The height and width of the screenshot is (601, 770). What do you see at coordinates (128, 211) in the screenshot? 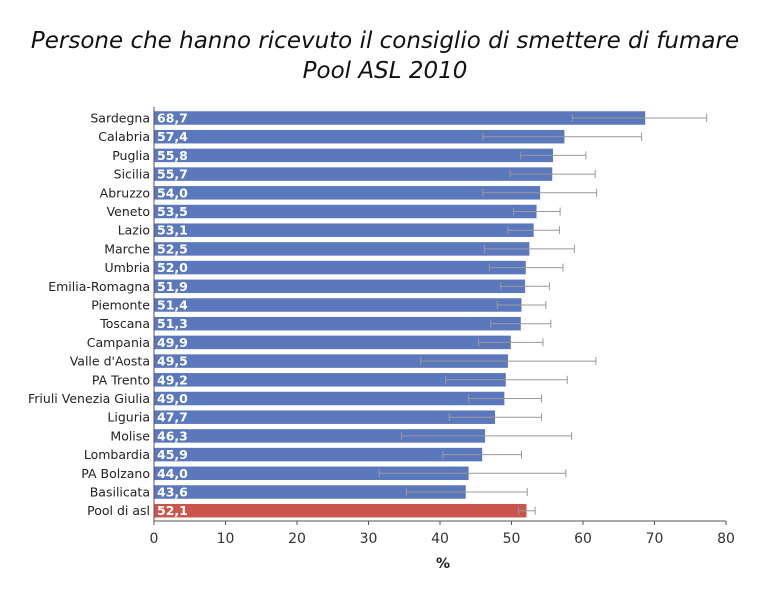
I see `category-label: Veneto` at bounding box center [128, 211].